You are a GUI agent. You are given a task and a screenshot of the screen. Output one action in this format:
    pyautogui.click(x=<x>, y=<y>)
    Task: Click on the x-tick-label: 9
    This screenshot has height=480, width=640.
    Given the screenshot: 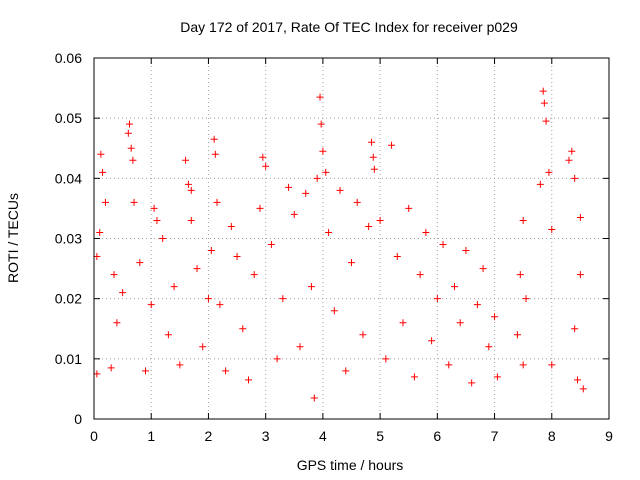 What is the action you would take?
    pyautogui.click(x=609, y=436)
    